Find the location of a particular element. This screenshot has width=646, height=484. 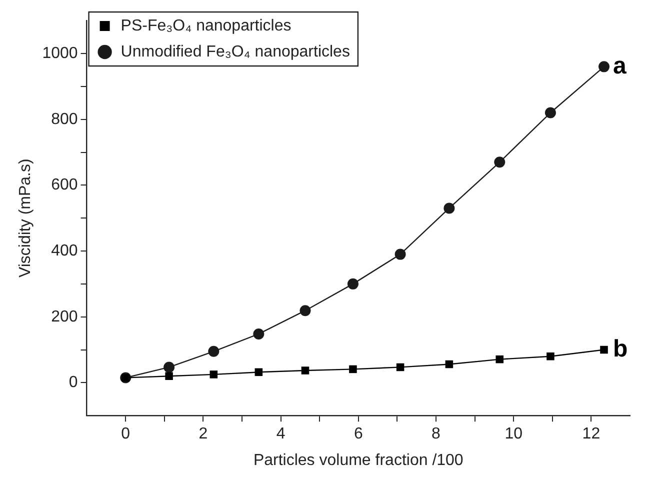

annotation: b is located at coordinates (620, 348).